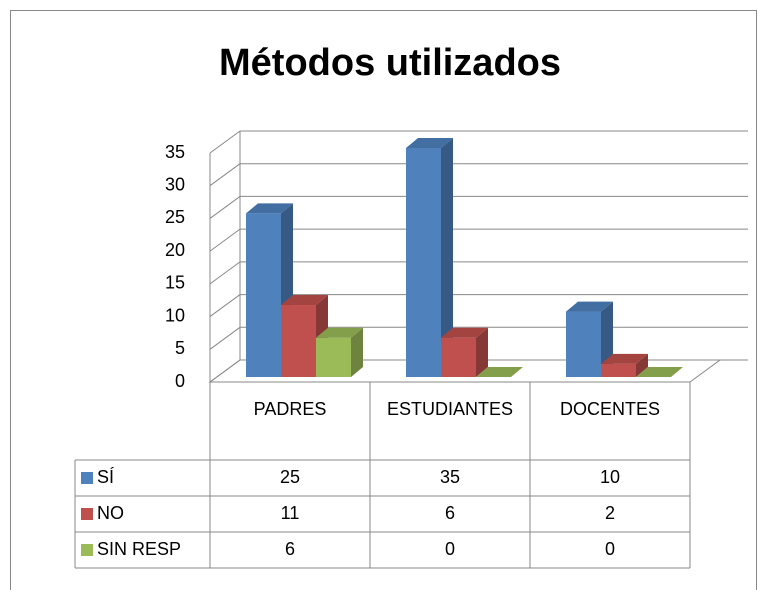  Describe the element at coordinates (450, 477) in the screenshot. I see `table-value: 35` at that location.